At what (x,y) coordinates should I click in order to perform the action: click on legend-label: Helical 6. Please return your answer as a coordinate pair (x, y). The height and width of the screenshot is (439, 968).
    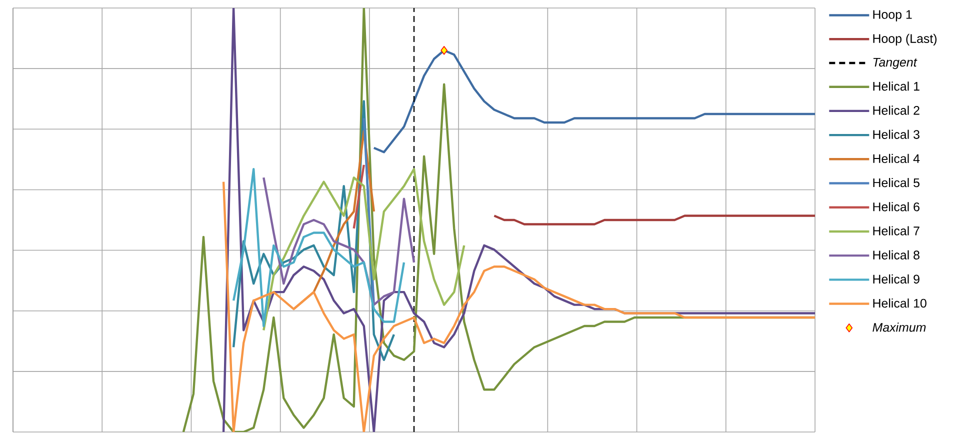
    Looking at the image, I should click on (896, 207).